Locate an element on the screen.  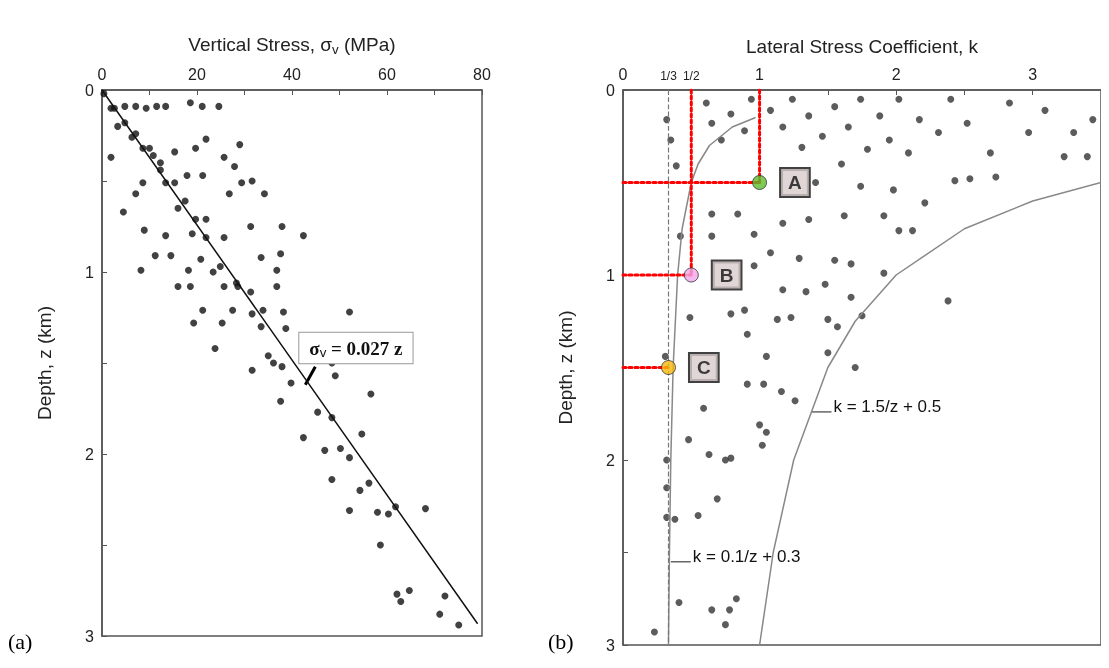
x-tick-label: 3 is located at coordinates (1033, 74).